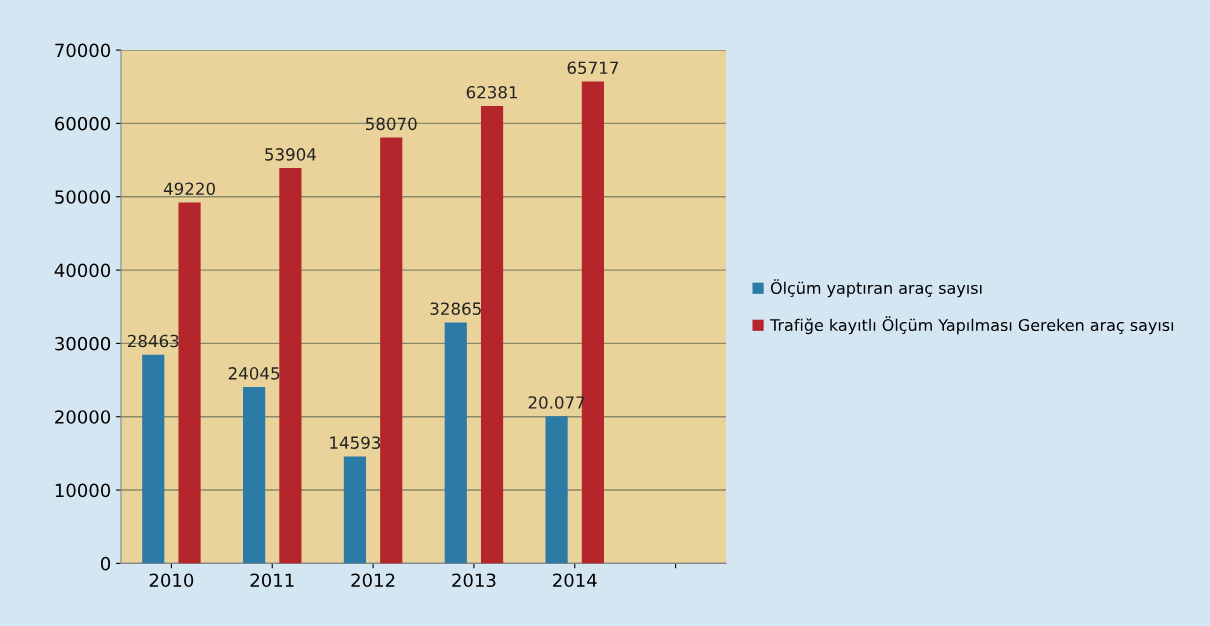 Image resolution: width=1210 pixels, height=626 pixels. I want to click on y-tick-label: 60000, so click(83, 123).